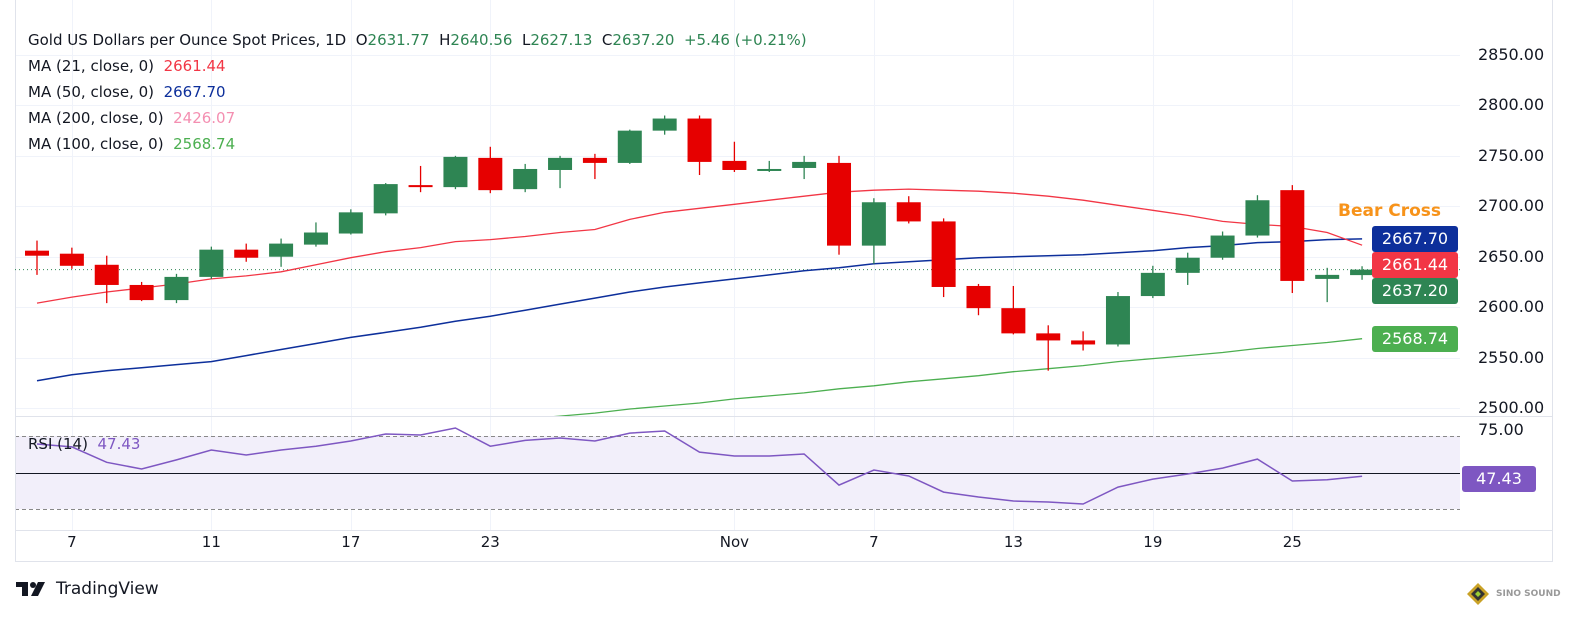  What do you see at coordinates (107, 589) in the screenshot?
I see `tradingview-text: TradingView` at bounding box center [107, 589].